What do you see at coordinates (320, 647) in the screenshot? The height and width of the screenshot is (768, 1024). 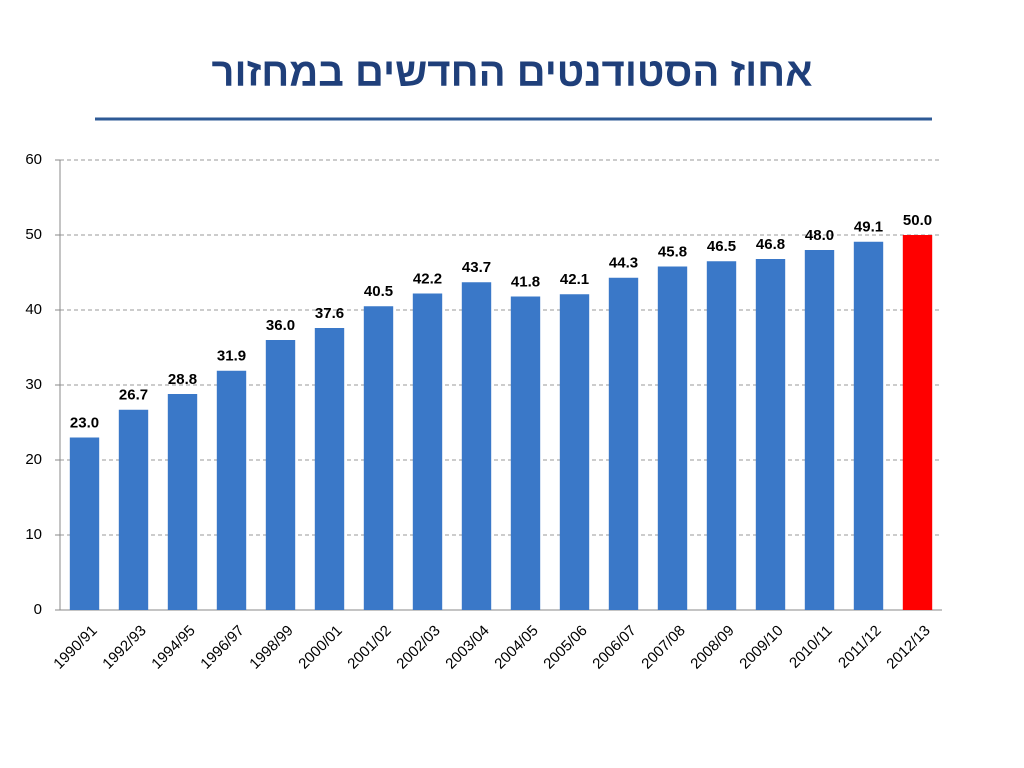 I see `x-tick-label: 2000/01` at bounding box center [320, 647].